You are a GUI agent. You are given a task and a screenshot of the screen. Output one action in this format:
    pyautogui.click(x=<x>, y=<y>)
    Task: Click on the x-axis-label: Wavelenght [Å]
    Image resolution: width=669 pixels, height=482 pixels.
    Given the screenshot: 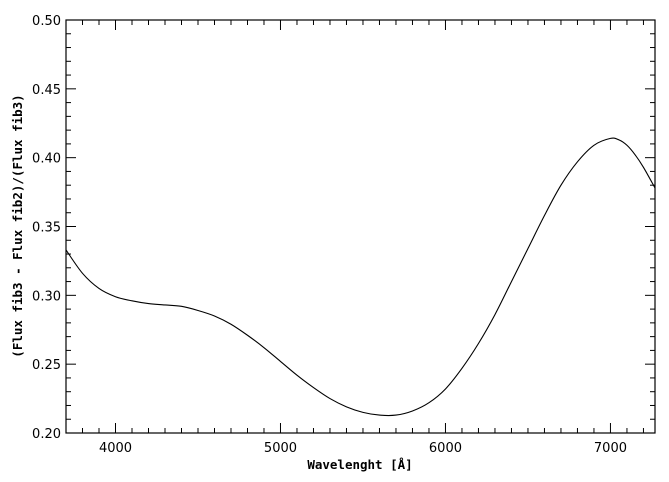 What is the action you would take?
    pyautogui.click(x=359, y=464)
    